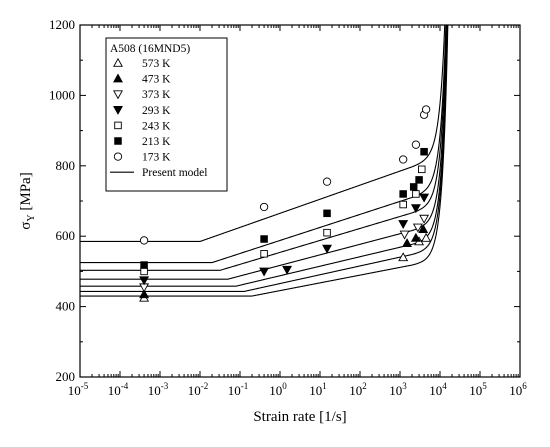  Describe the element at coordinates (66, 165) in the screenshot. I see `y-tick-label: 800` at that location.